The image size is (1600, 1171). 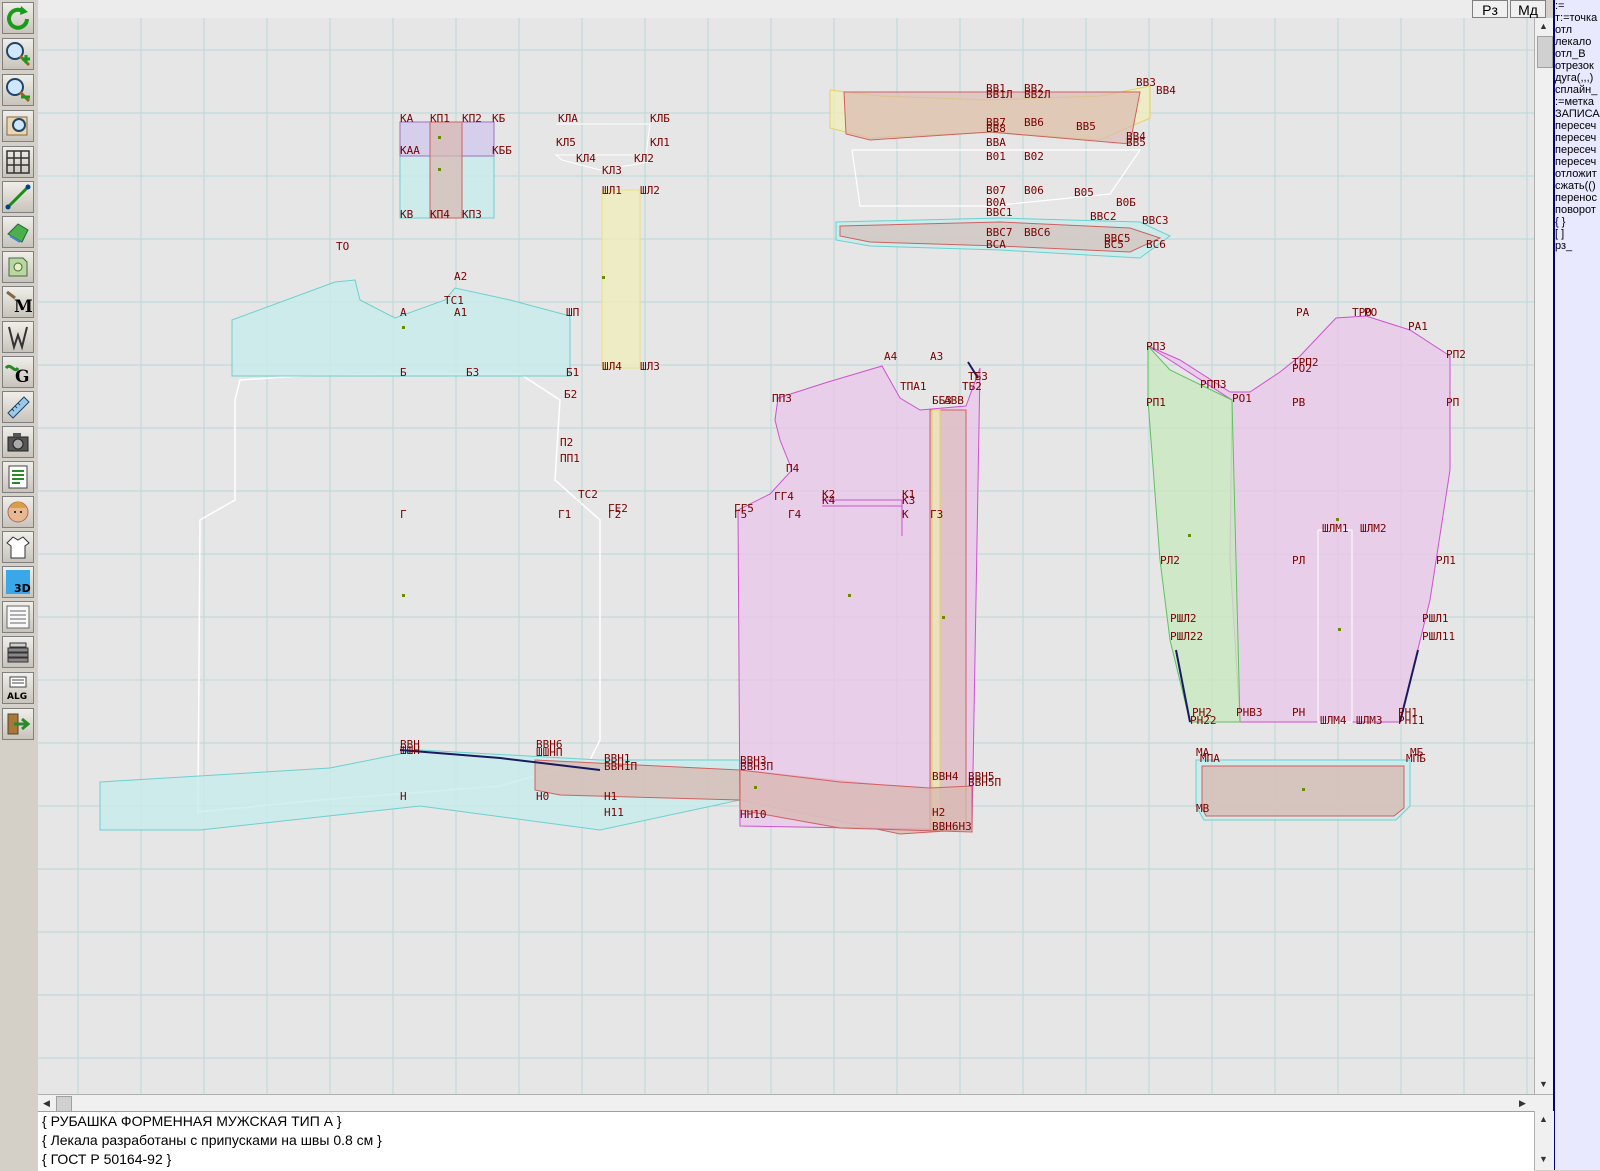 I want to click on note-line: { РУБАШКА ФОРМЕННАЯ МУЖСКАЯ ТИП А }, so click(x=192, y=1121).